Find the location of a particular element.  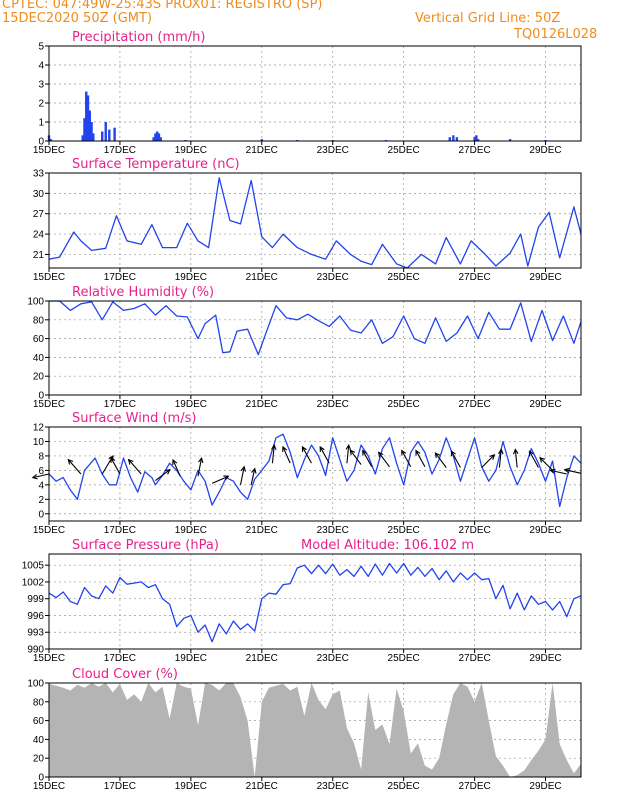

panel-title: Surface Pressure (hPa) is located at coordinates (145, 545).